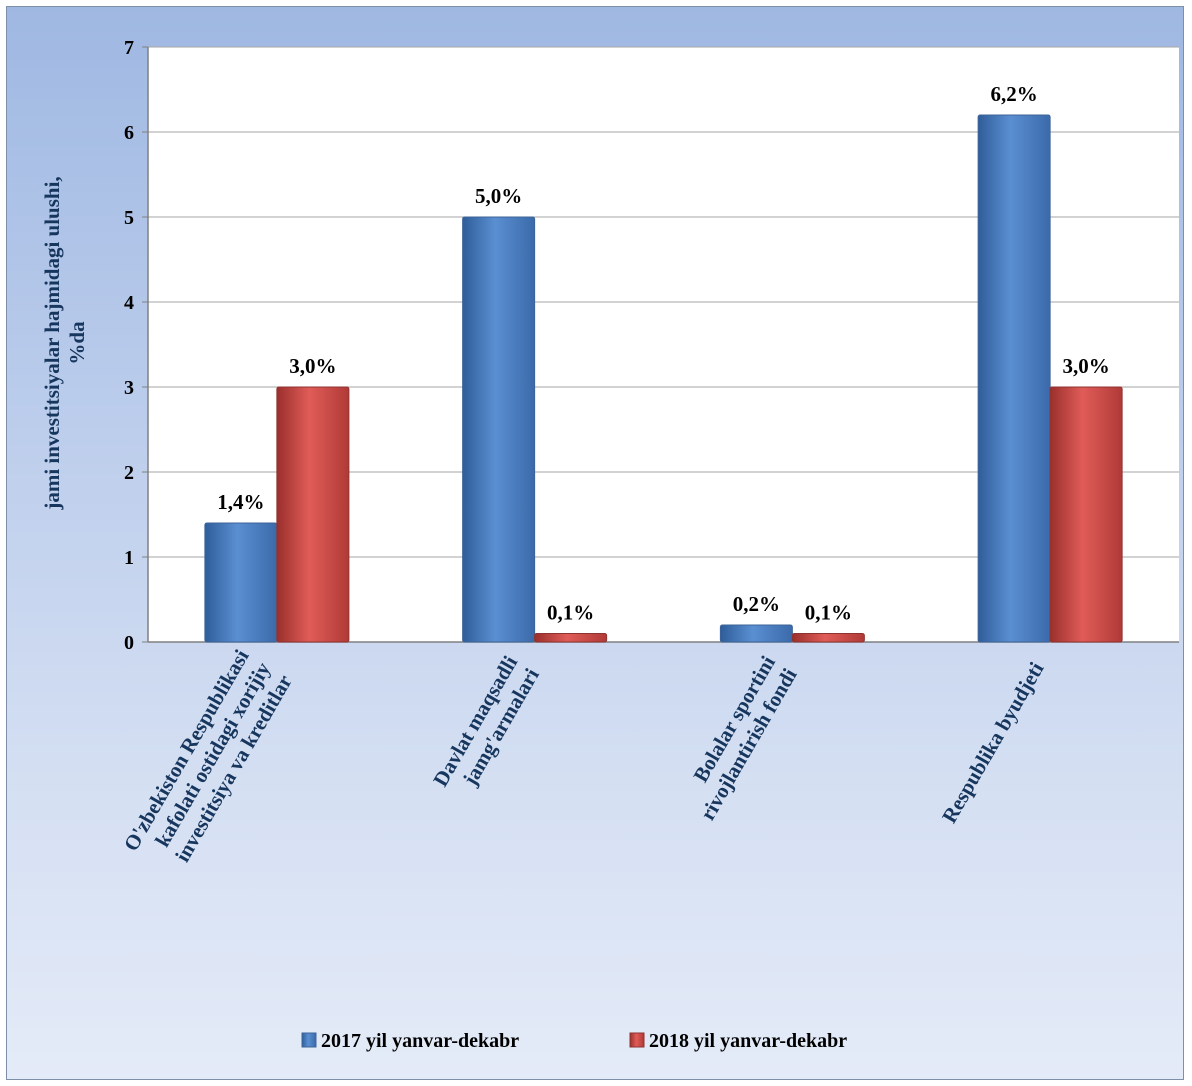  Describe the element at coordinates (129, 303) in the screenshot. I see `y-tick-label: 4` at that location.